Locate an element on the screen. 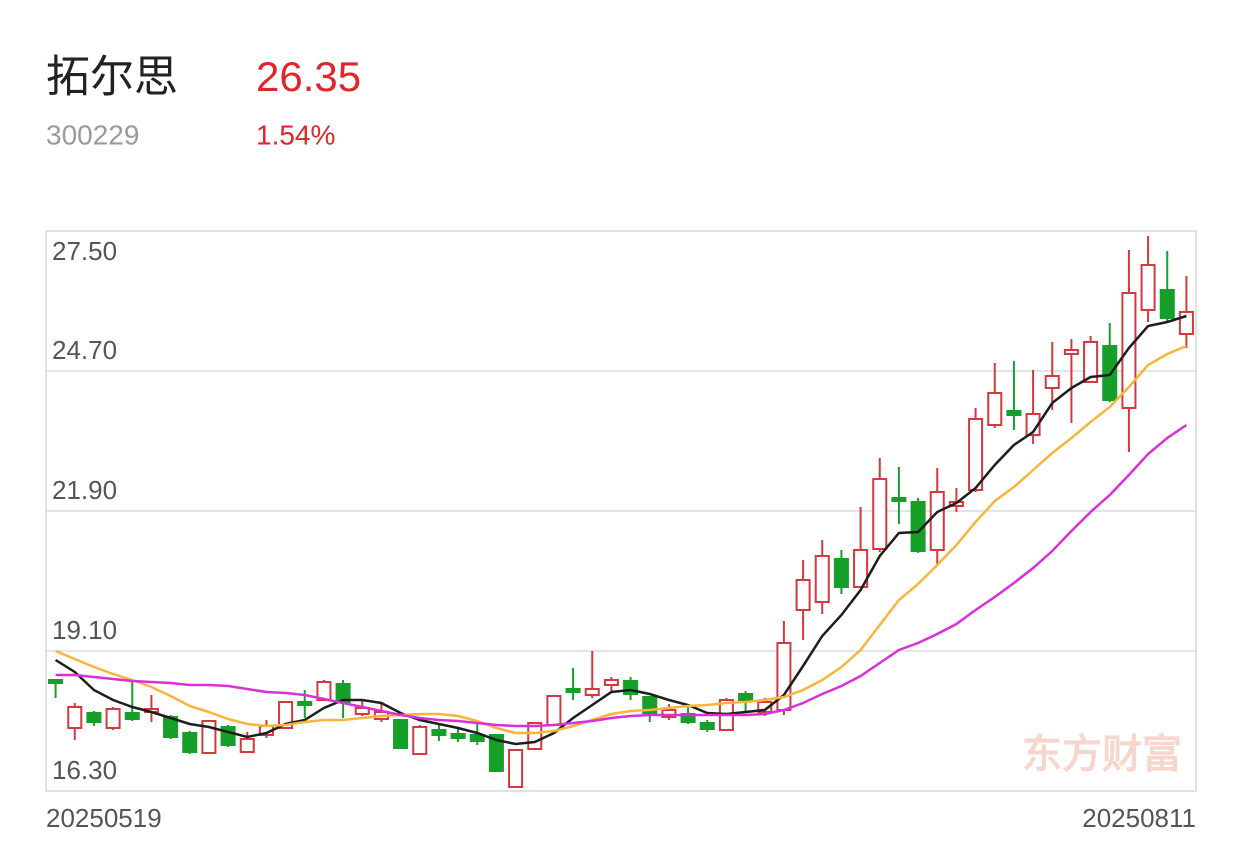 The image size is (1242, 848). y-tick-label: 27.50 is located at coordinates (84, 251).